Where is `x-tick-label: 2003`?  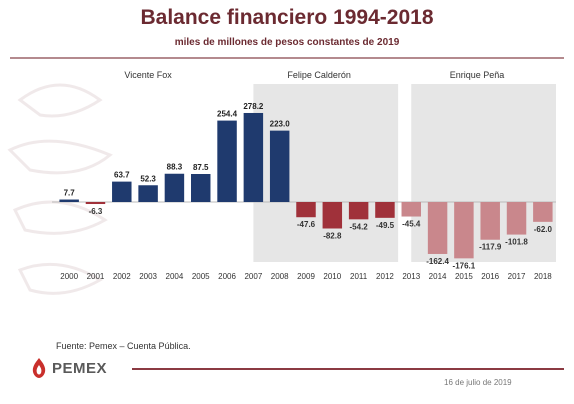
x-tick-label: 2003 is located at coordinates (148, 276).